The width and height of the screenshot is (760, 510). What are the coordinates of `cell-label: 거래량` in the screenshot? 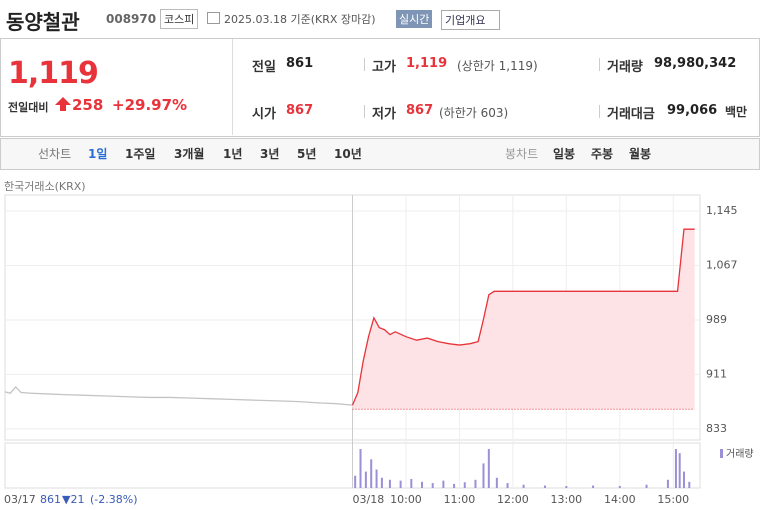 It's located at (625, 67).